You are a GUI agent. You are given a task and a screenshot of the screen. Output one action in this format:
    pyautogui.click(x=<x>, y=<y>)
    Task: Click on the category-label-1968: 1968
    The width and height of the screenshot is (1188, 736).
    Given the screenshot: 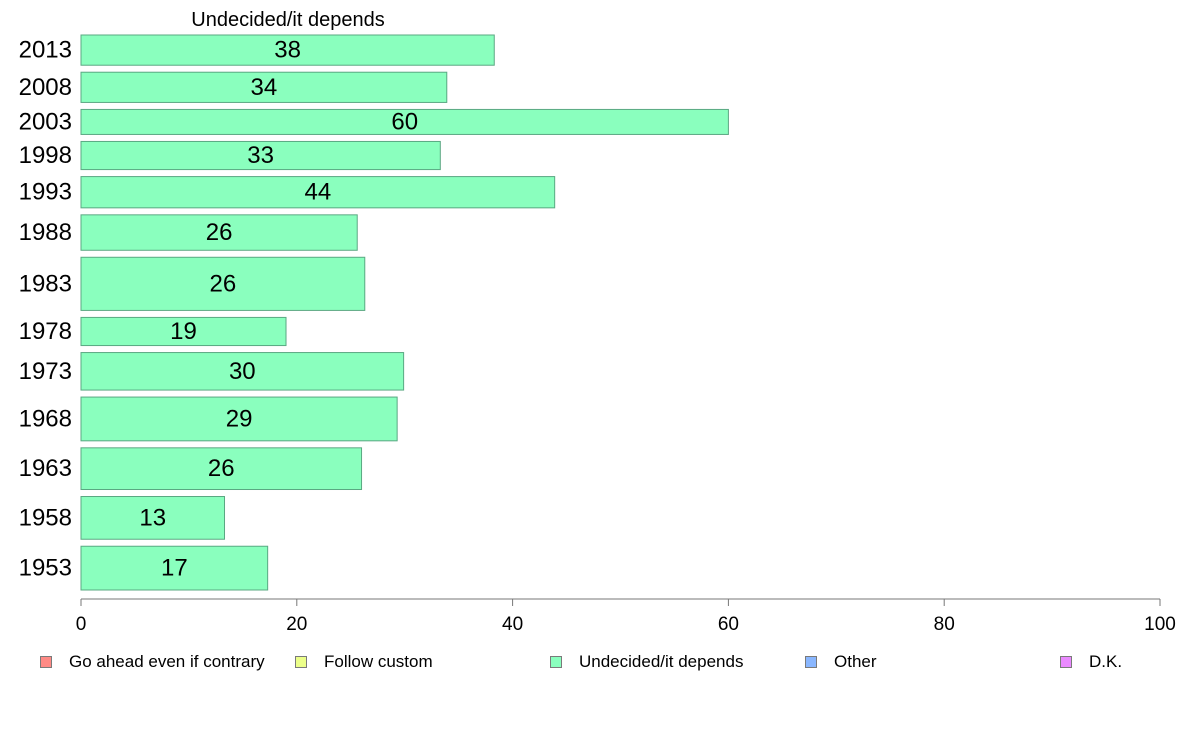 What is the action you would take?
    pyautogui.click(x=45, y=418)
    